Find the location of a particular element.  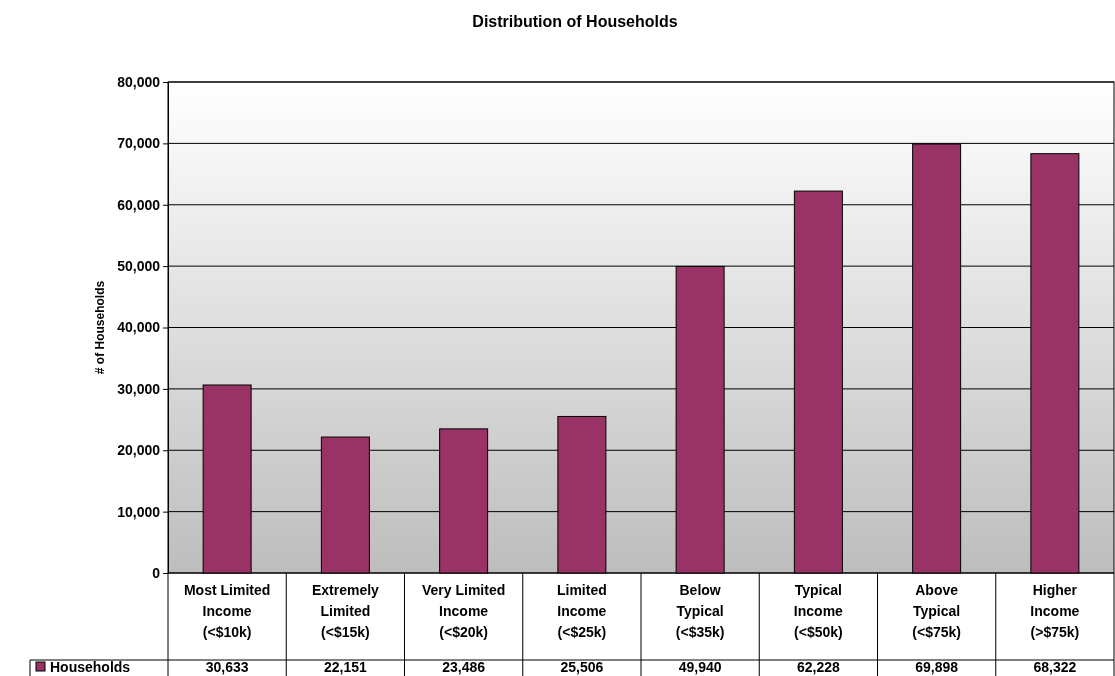

y-tick-label: 0 is located at coordinates (156, 572).